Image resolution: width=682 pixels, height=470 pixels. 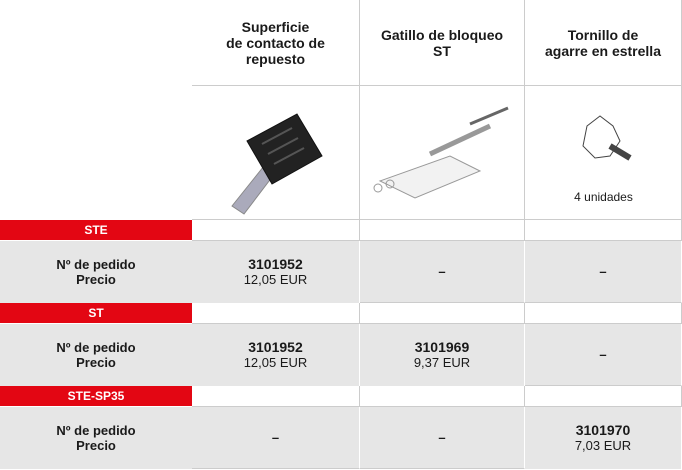 What do you see at coordinates (603, 197) in the screenshot?
I see `image-caption: 4 unidades` at bounding box center [603, 197].